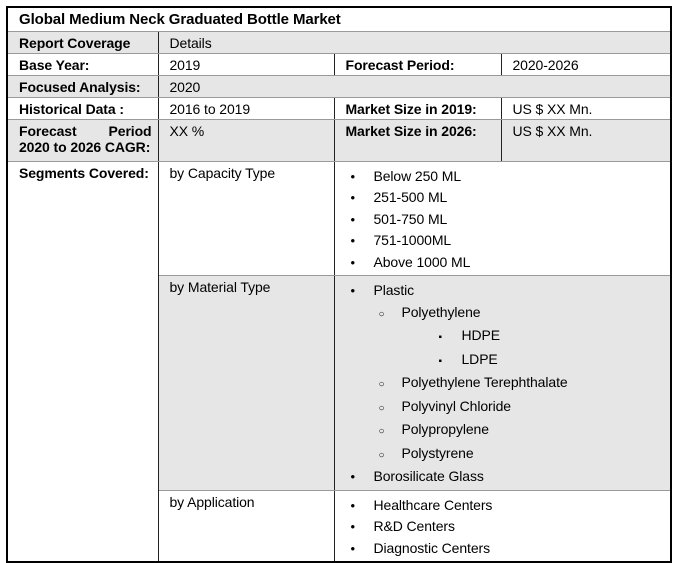  I want to click on report-coverage-label: Report Coverage, so click(82, 42).